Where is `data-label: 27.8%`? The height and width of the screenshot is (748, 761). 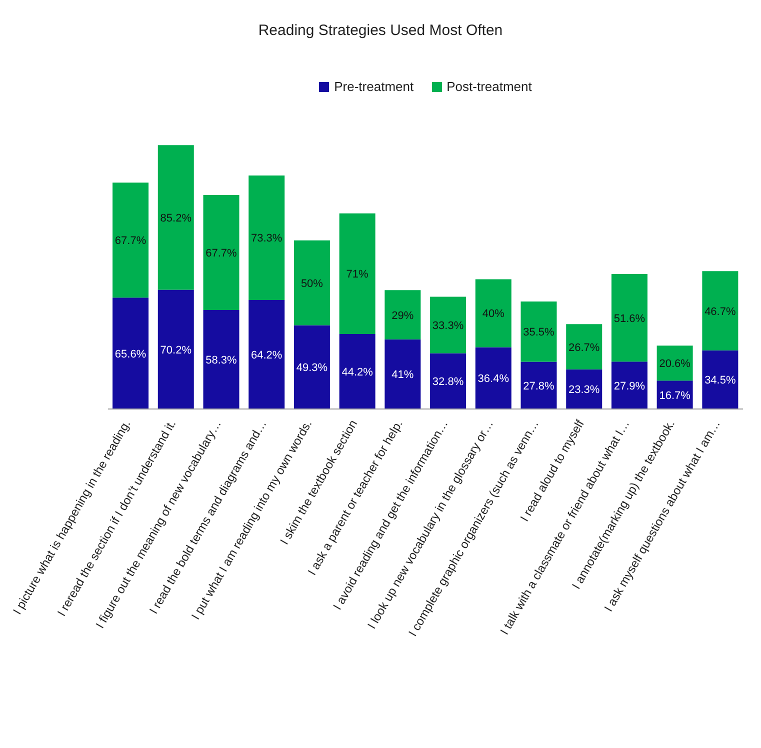
data-label: 27.8% is located at coordinates (539, 386).